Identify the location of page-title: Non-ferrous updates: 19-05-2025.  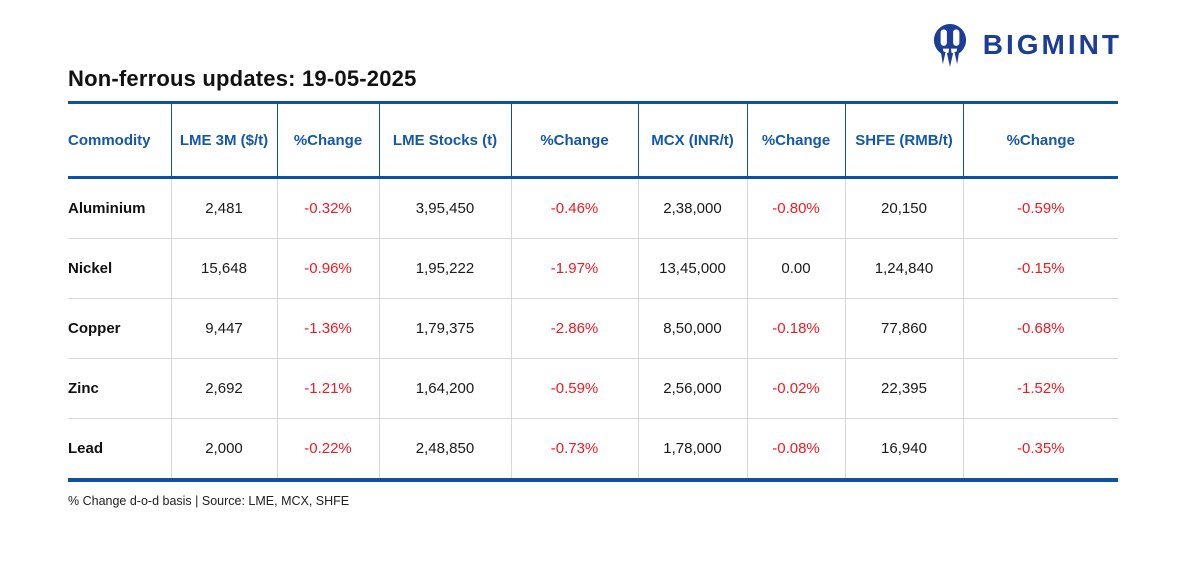
(242, 78).